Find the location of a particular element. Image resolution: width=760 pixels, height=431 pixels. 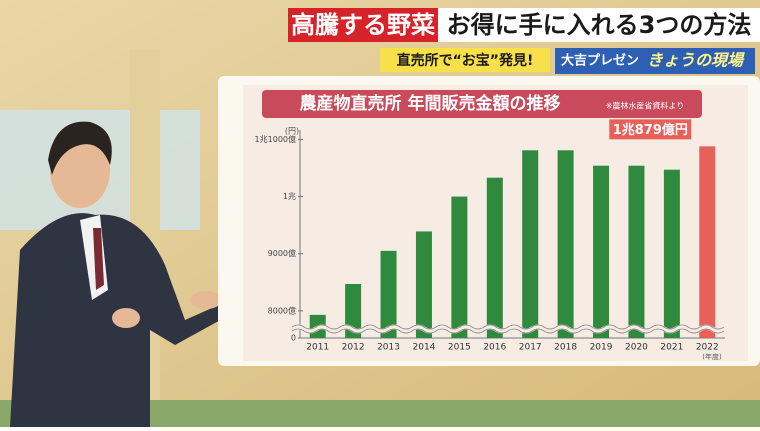

headline-box is located at coordinates (599, 25).